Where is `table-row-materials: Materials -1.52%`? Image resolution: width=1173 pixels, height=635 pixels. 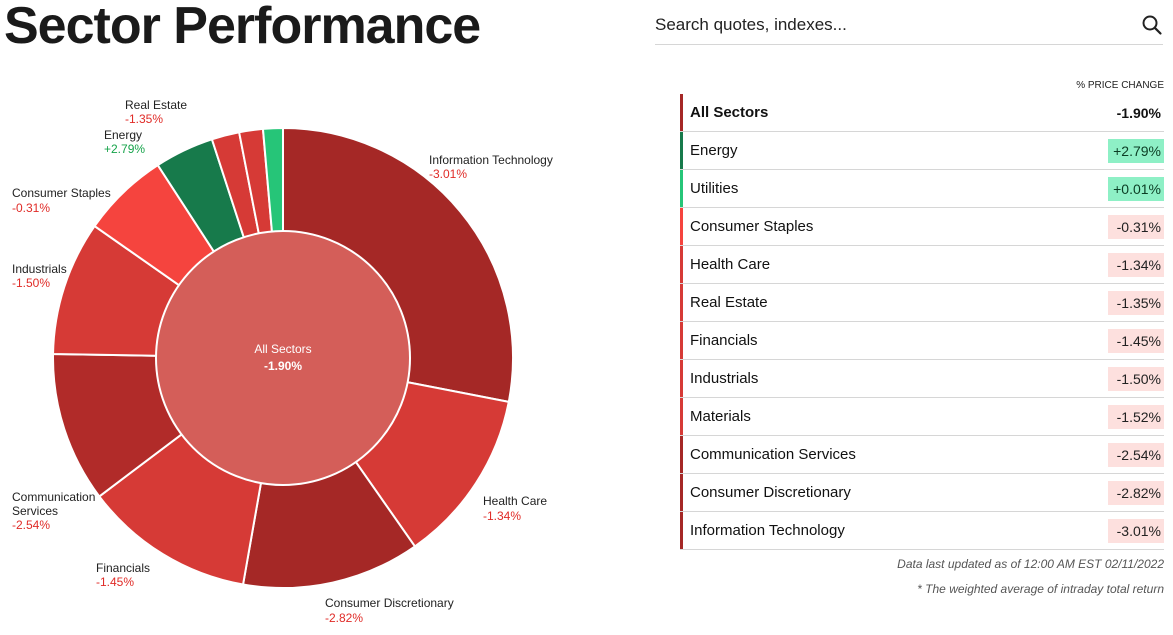 table-row-materials: Materials -1.52% is located at coordinates (922, 417).